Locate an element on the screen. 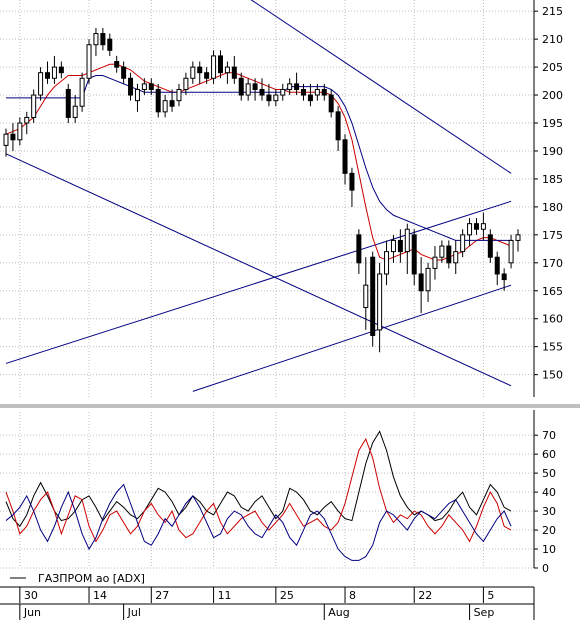 The height and width of the screenshot is (626, 580). adx-tick-label: 30 is located at coordinates (549, 511).